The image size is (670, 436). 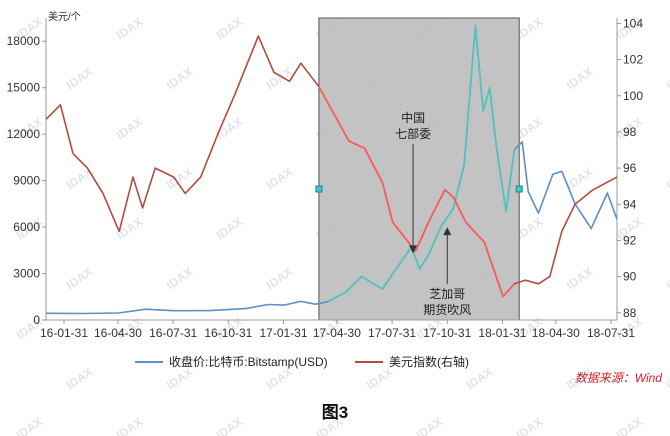 I want to click on figure-caption: 图3, so click(x=335, y=412).